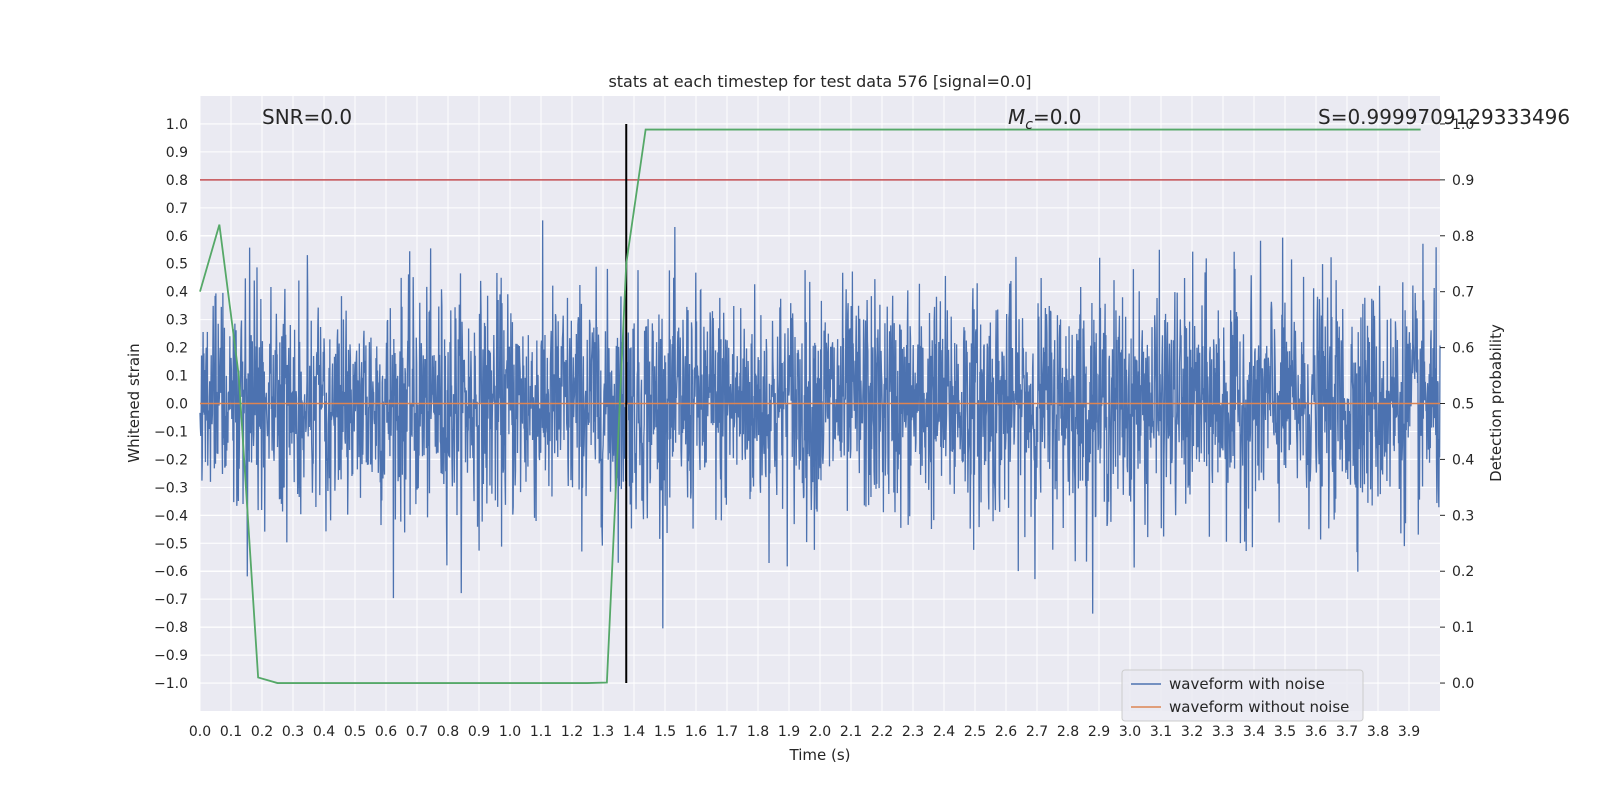 Image resolution: width=1600 pixels, height=800 pixels. What do you see at coordinates (355, 732) in the screenshot?
I see `x-tick-label: 0.5` at bounding box center [355, 732].